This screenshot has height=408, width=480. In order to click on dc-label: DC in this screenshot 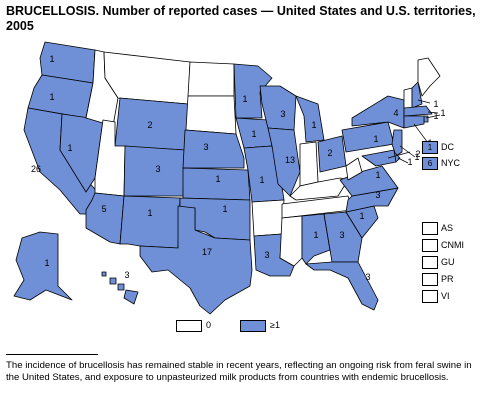, I will do `click(447, 147)`.